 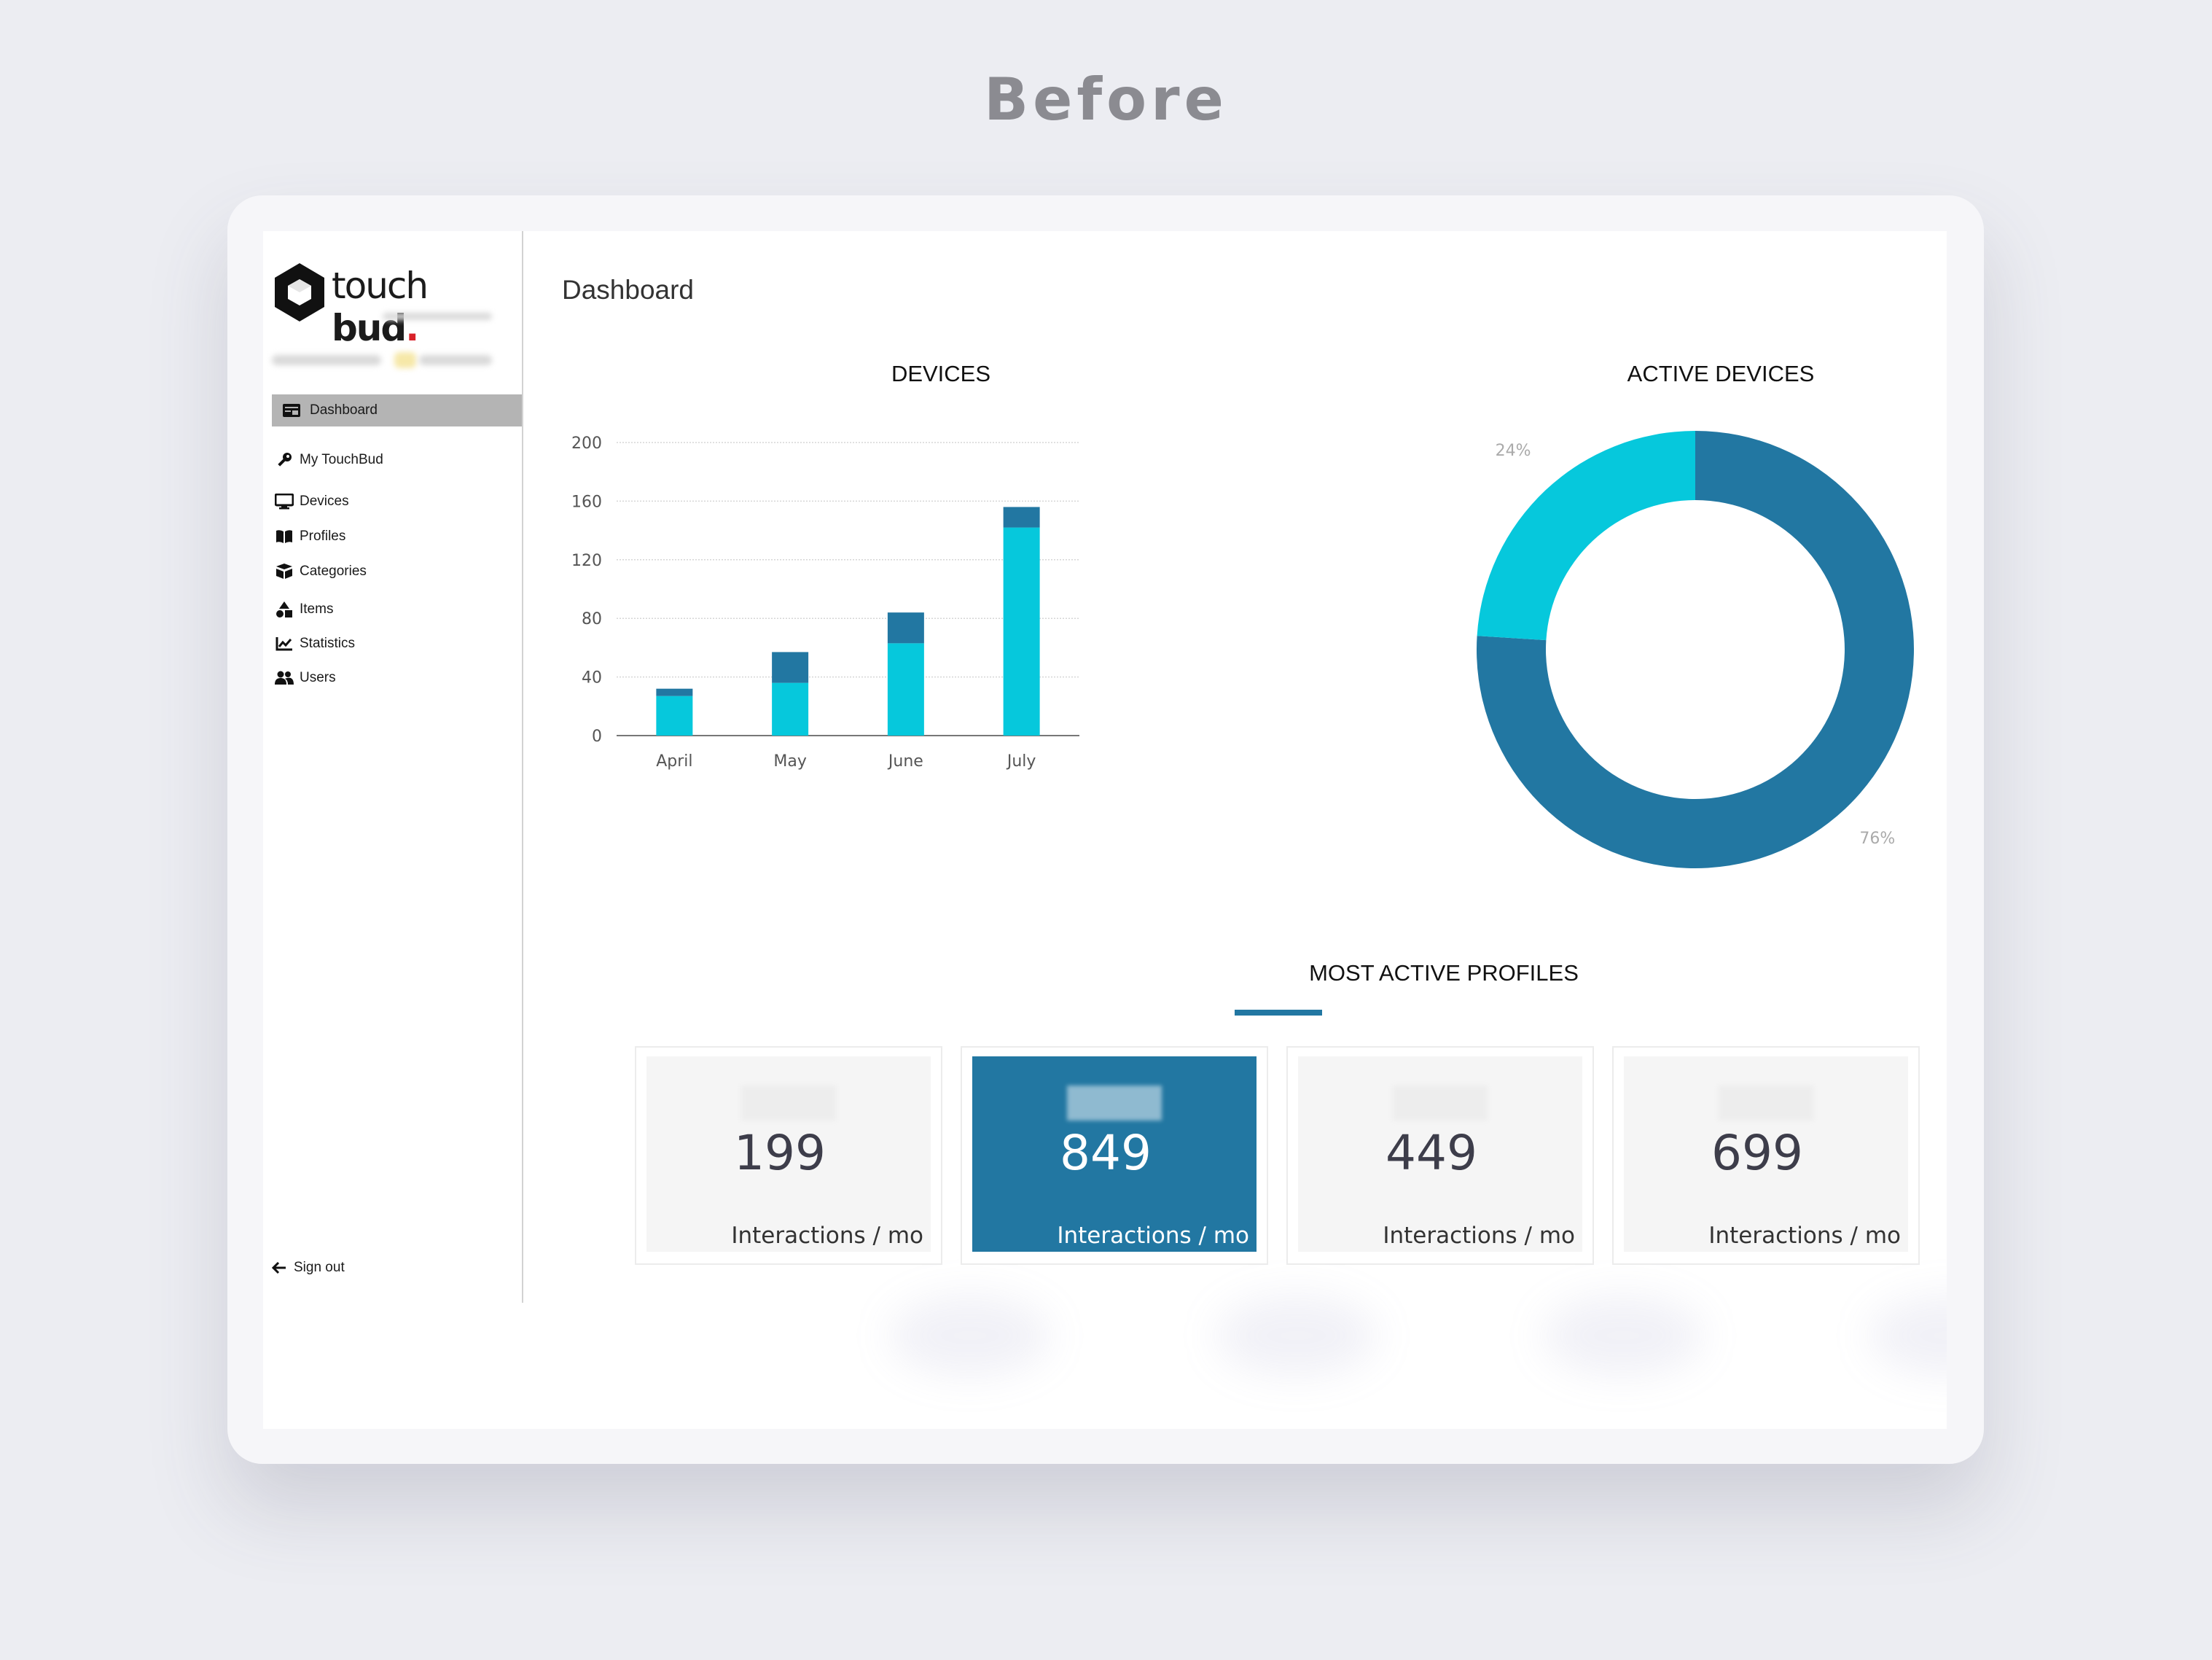 I want to click on y-tick-label: 120, so click(x=587, y=561).